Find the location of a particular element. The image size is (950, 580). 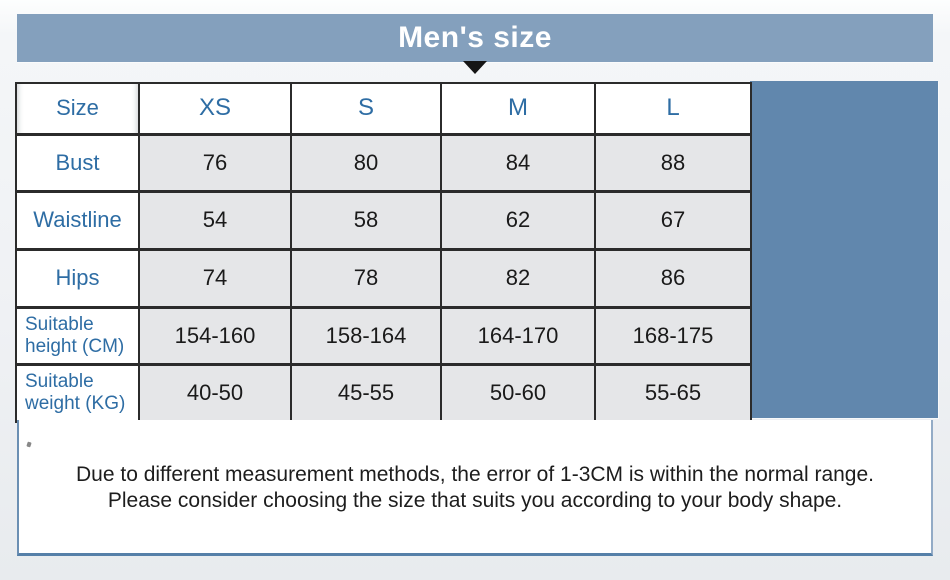

table-row-waistline: Waistline 54 58 62 67 is located at coordinates (383, 220).